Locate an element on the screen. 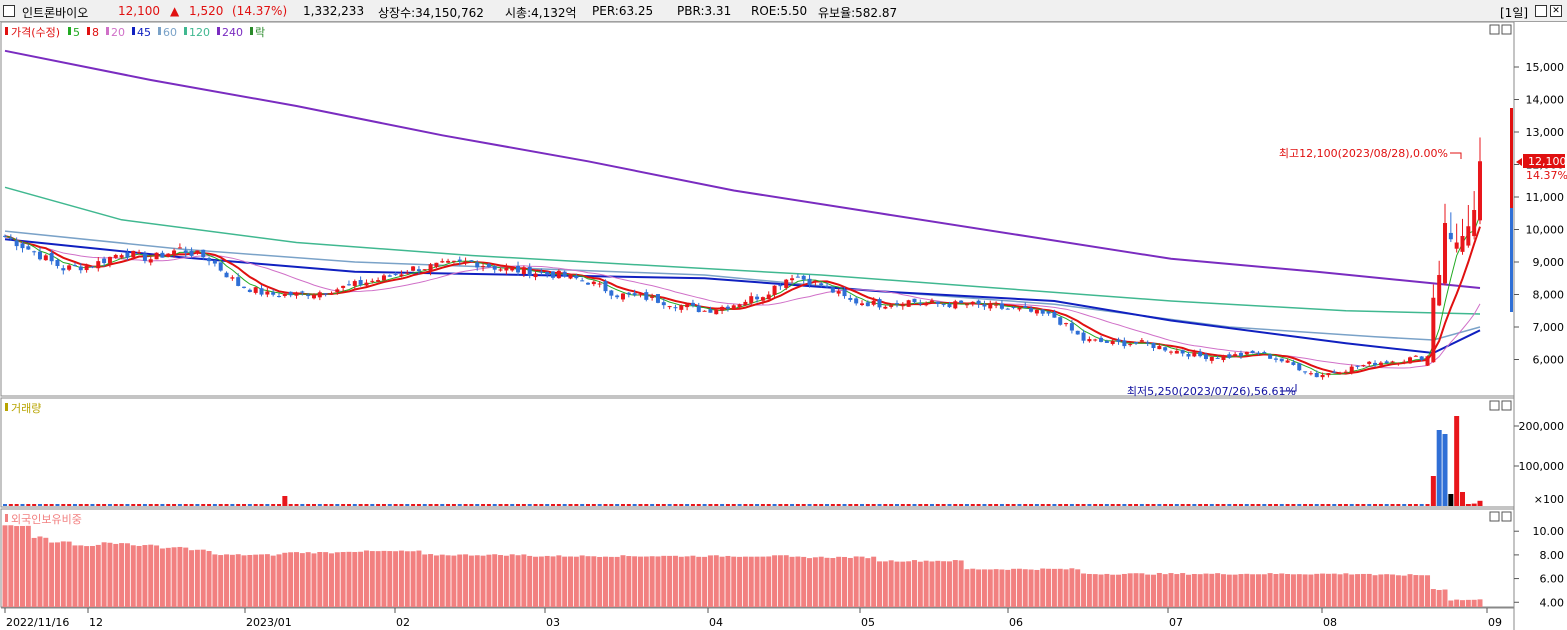 The width and height of the screenshot is (1567, 630). foreign-pane-close-button is located at coordinates (1506, 516).